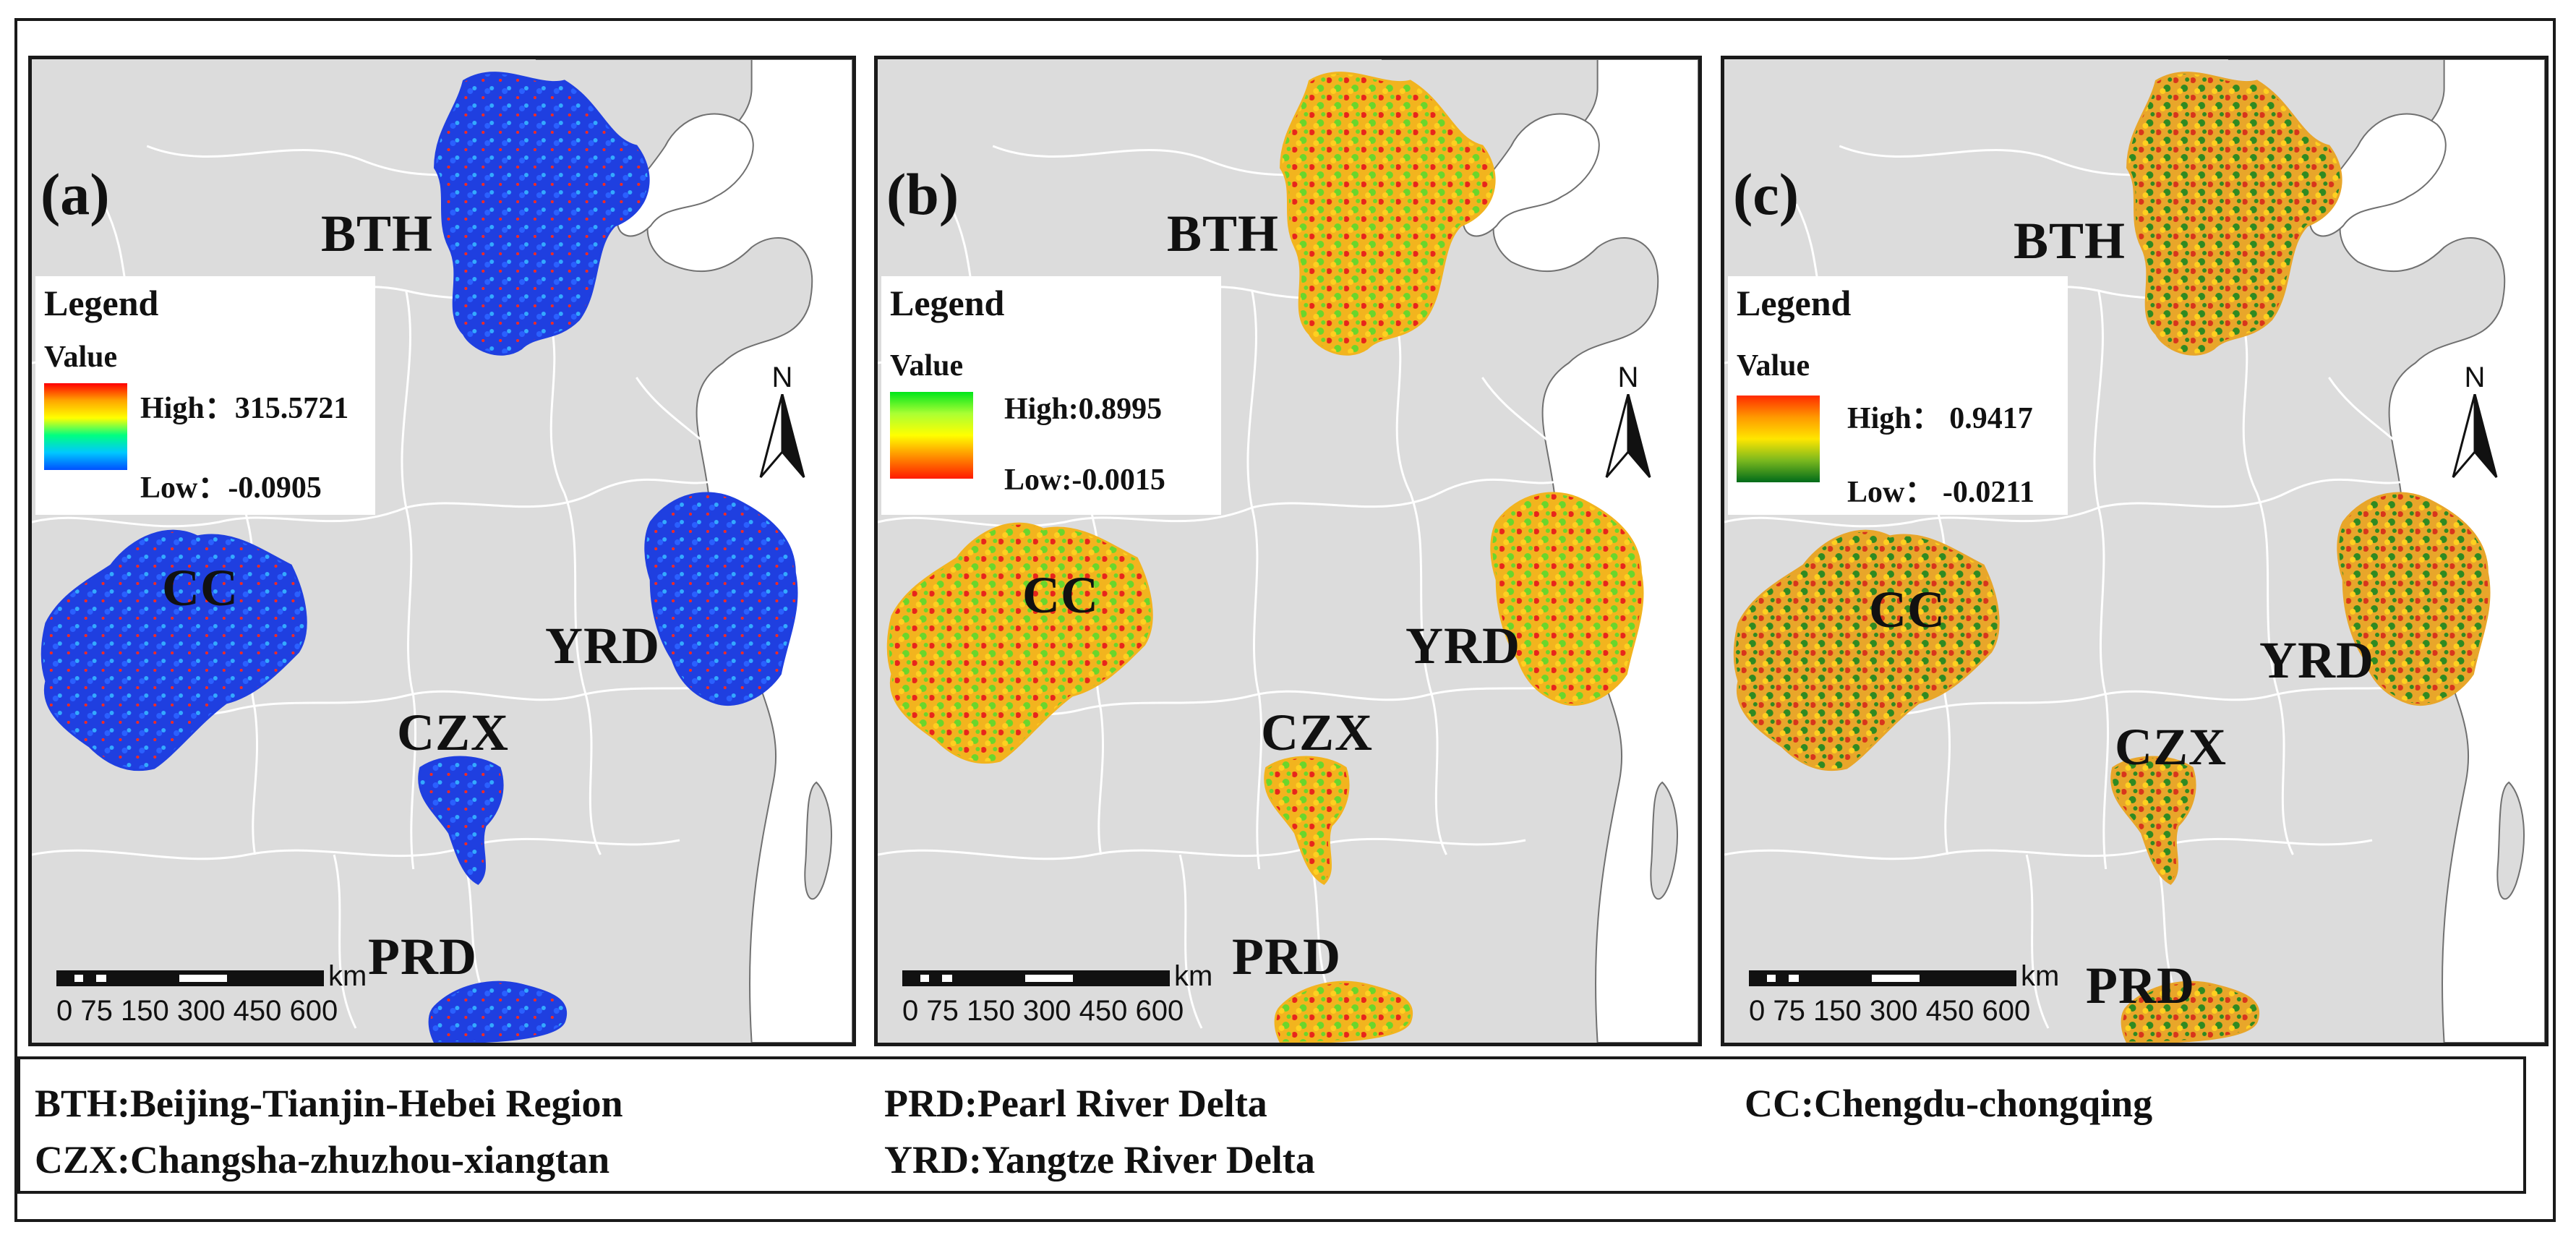  What do you see at coordinates (1083, 409) in the screenshot?
I see `legend-high-value: High:0.8995` at bounding box center [1083, 409].